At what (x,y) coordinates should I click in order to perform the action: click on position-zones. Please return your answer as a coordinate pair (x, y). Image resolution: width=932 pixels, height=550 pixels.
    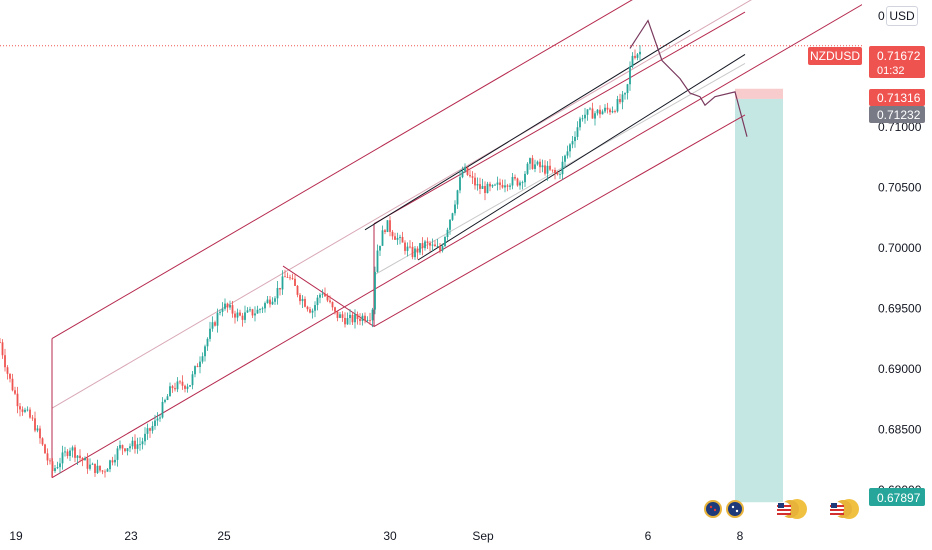
    Looking at the image, I should click on (759, 295).